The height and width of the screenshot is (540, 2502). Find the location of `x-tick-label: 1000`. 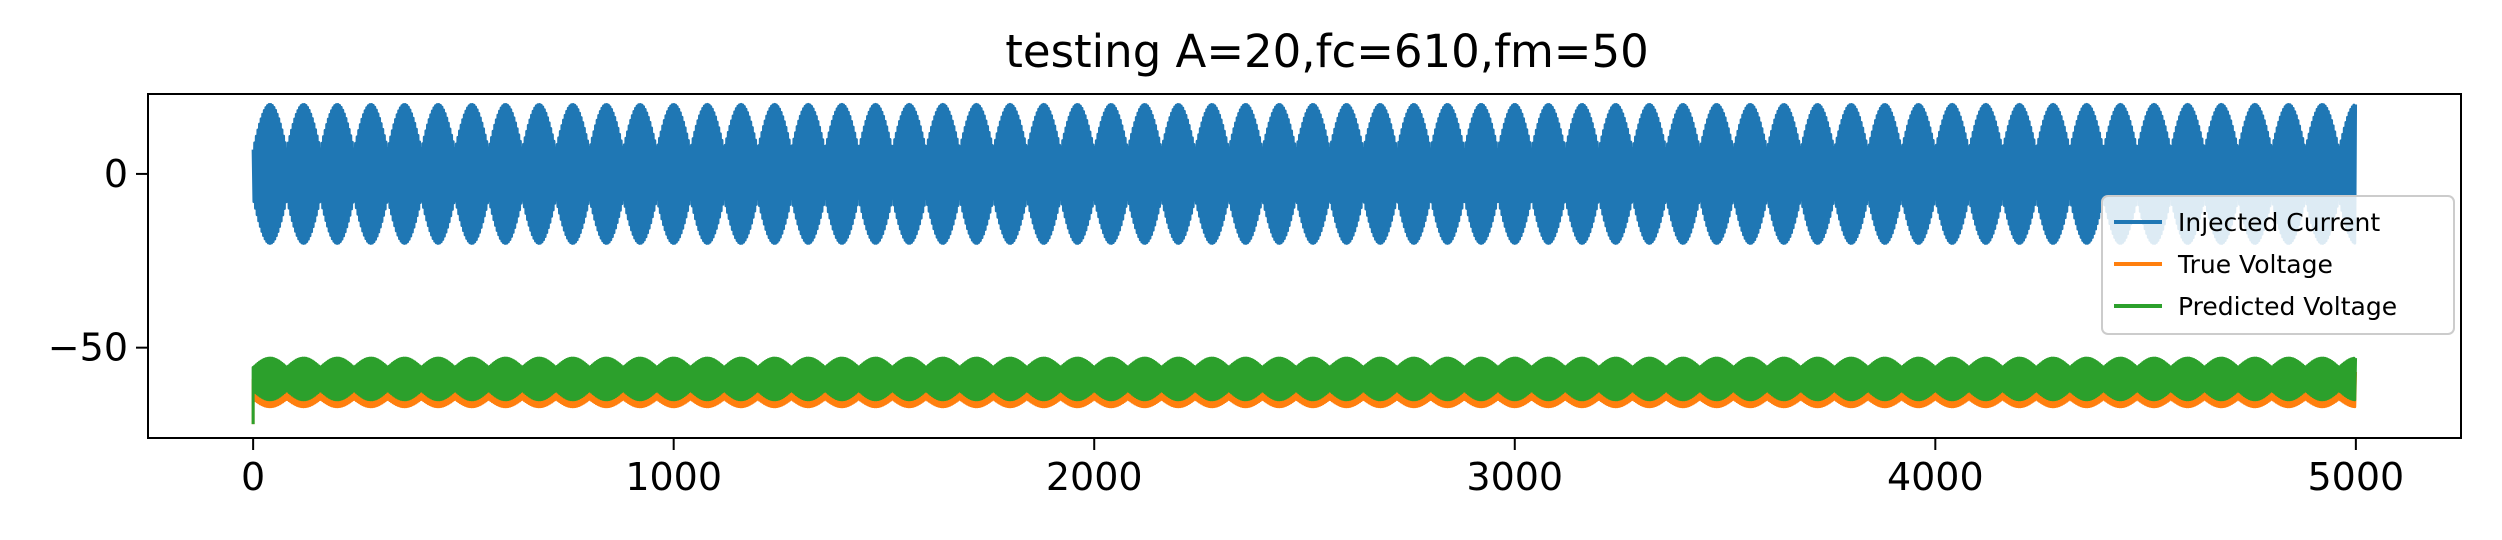

x-tick-label: 1000 is located at coordinates (673, 477).